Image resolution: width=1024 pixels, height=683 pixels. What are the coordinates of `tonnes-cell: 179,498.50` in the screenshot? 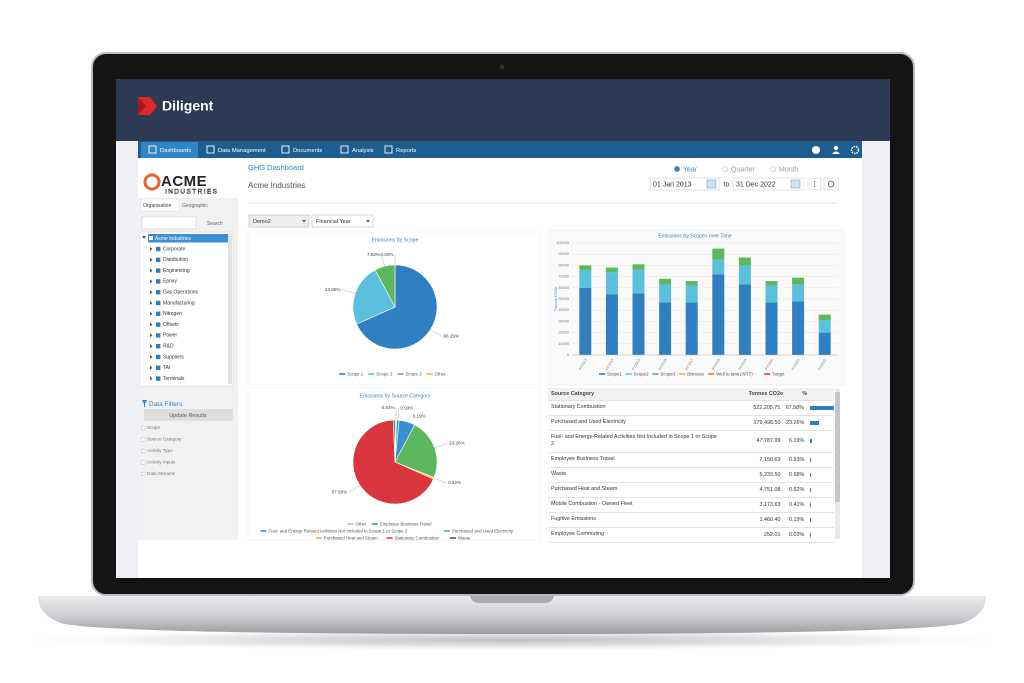 It's located at (767, 422).